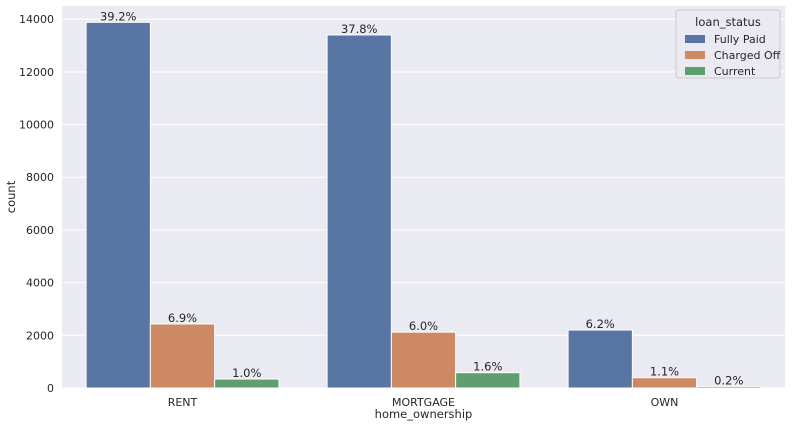  Describe the element at coordinates (36, 125) in the screenshot. I see `y-tick-label: 10000` at that location.